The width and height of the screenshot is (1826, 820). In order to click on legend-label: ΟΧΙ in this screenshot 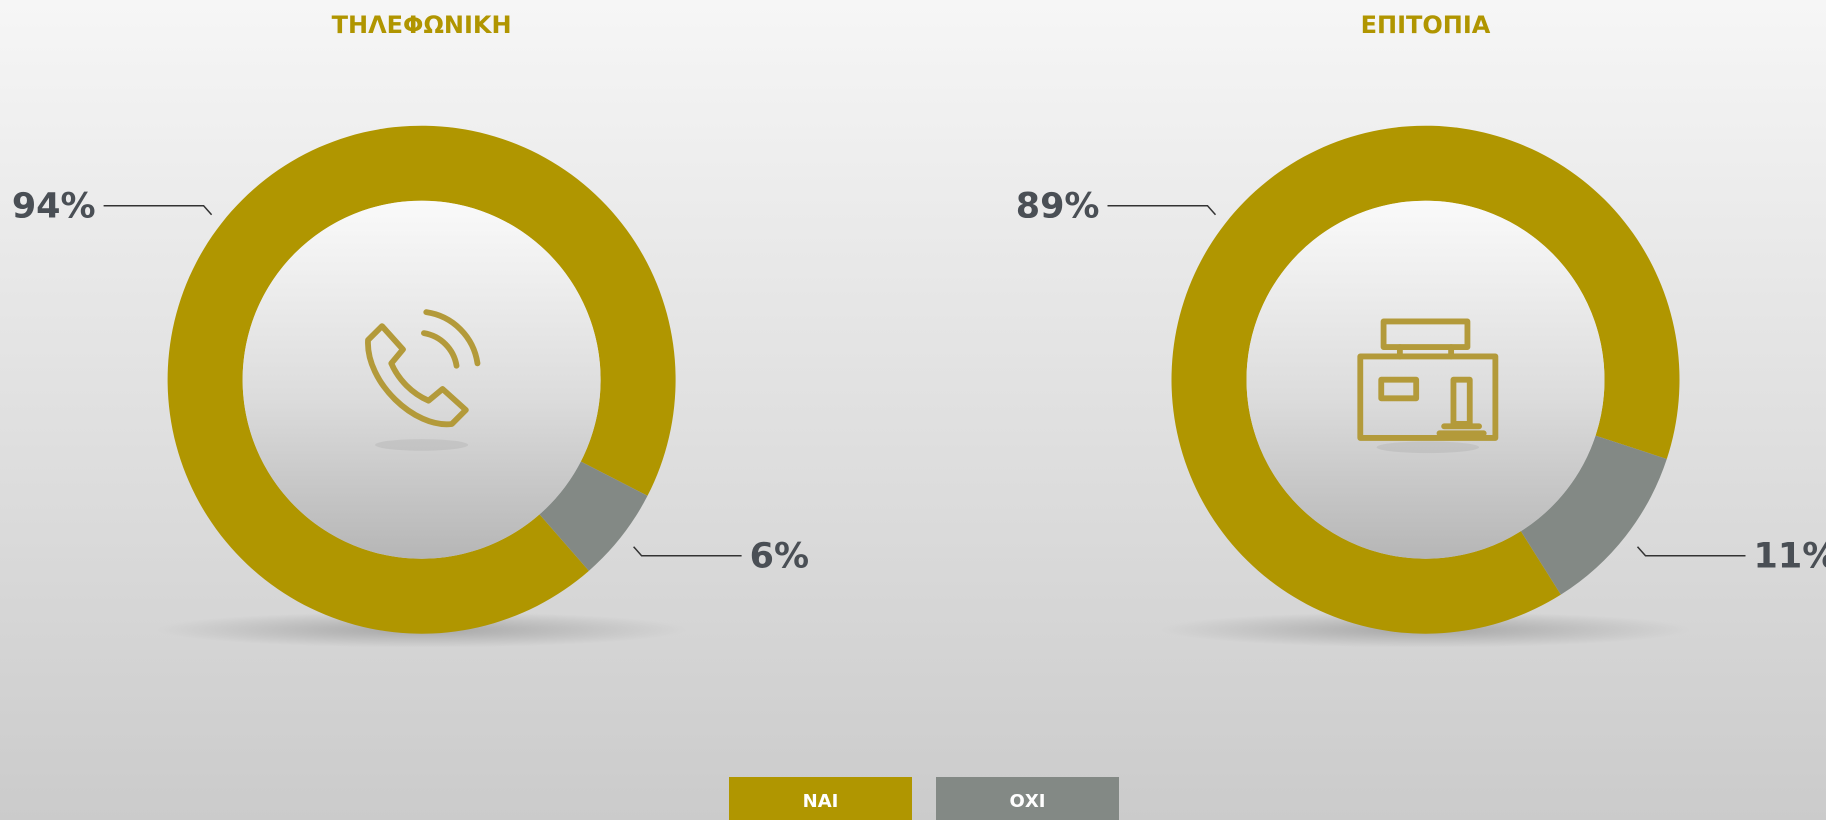, I will do `click(1028, 801)`.